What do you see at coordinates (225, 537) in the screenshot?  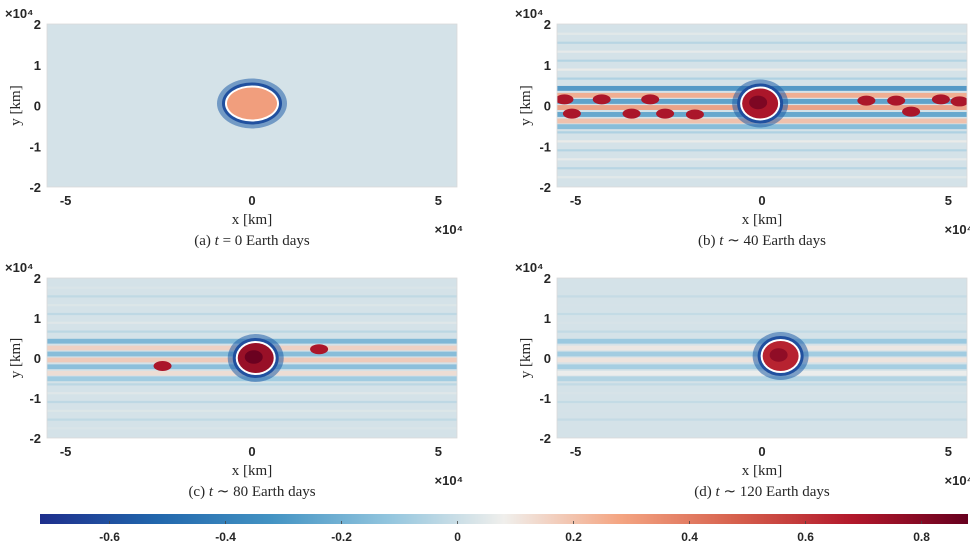 I see `colorbar-tick-label: -0.4` at bounding box center [225, 537].